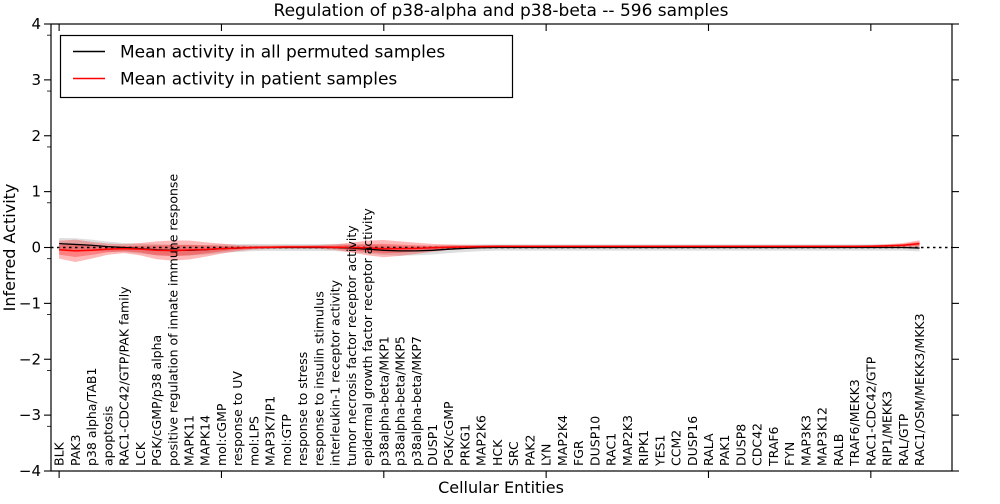  Describe the element at coordinates (302, 409) in the screenshot. I see `x-category-label: response to stress` at that location.